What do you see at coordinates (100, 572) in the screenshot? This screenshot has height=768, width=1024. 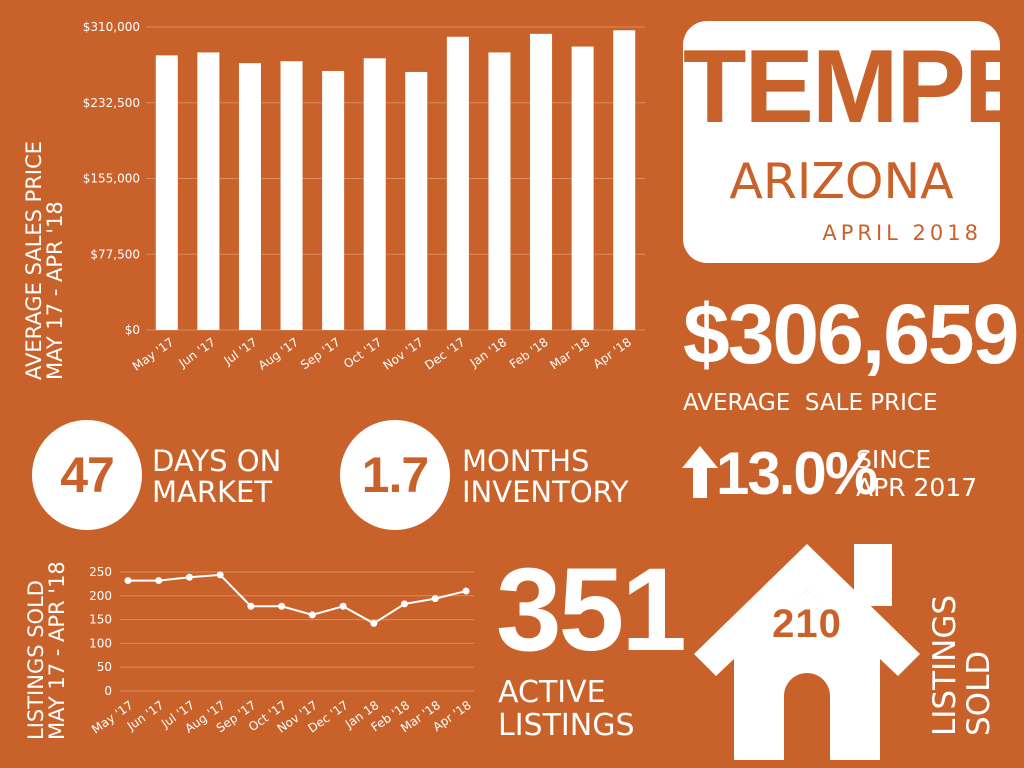 I see `line-chart-ytick-label: 250` at bounding box center [100, 572].